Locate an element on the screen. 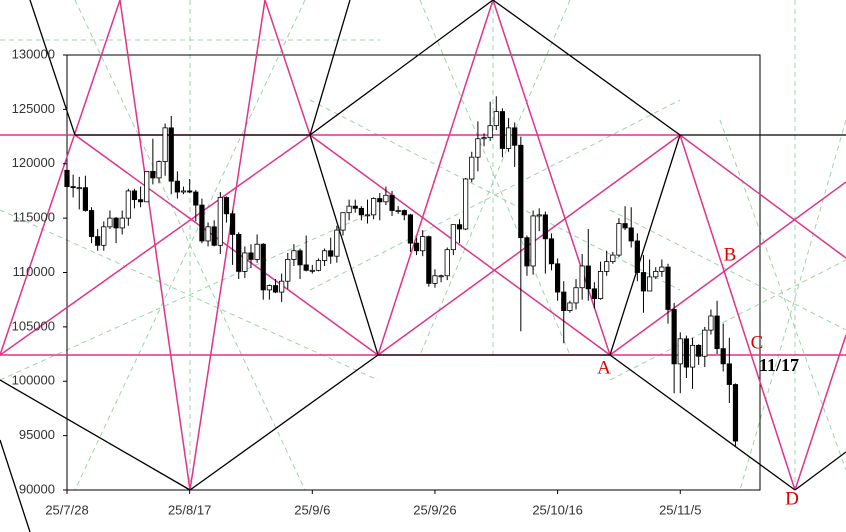 The width and height of the screenshot is (846, 532). date-label: 11/17 is located at coordinates (779, 365).